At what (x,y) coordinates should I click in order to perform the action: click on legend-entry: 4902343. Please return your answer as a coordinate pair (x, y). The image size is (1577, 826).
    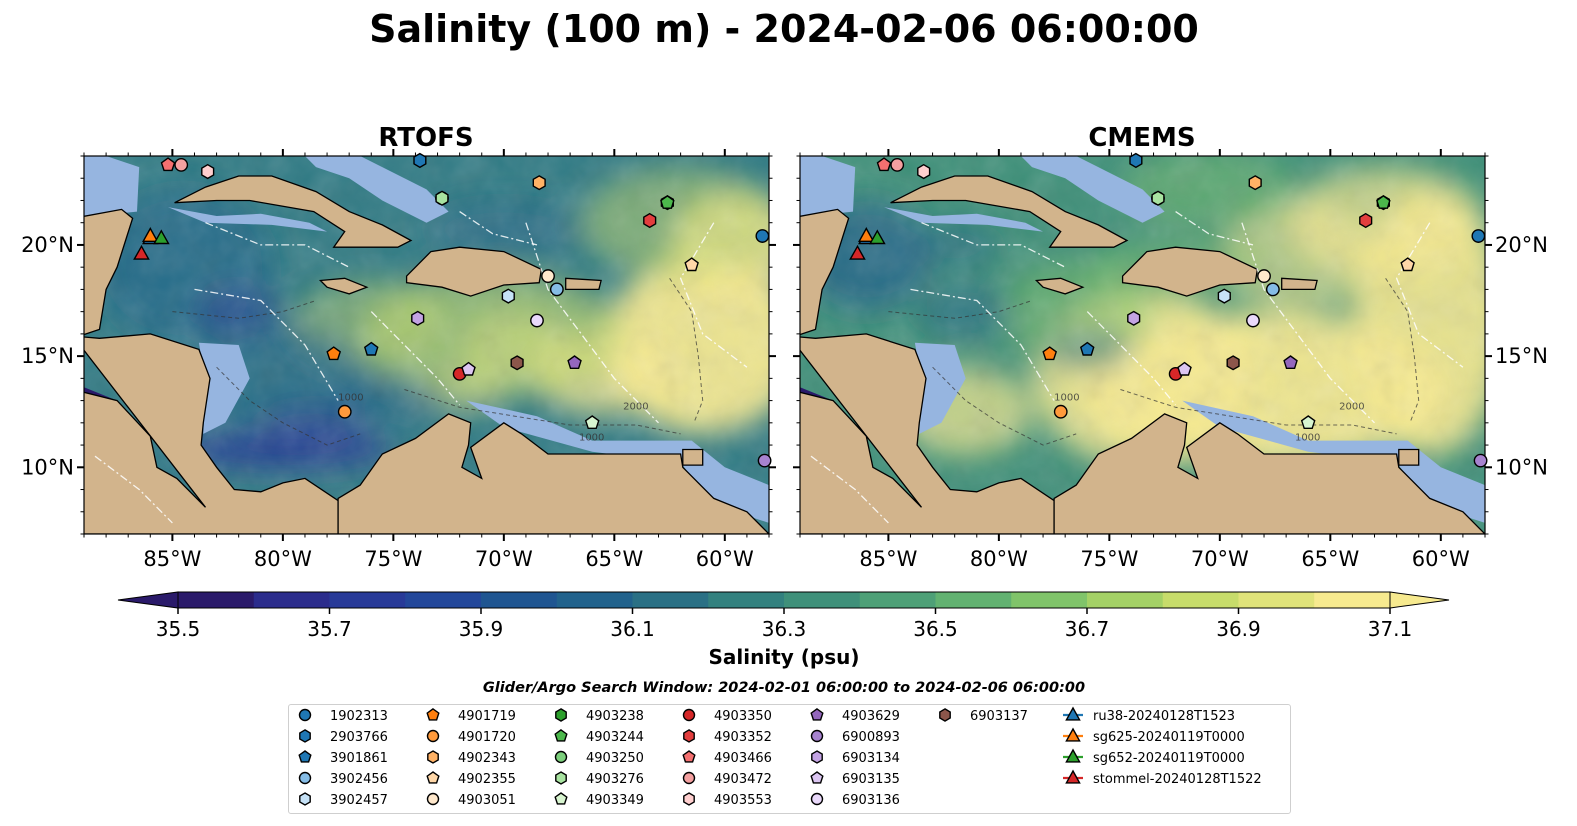
    Looking at the image, I should click on (471, 758).